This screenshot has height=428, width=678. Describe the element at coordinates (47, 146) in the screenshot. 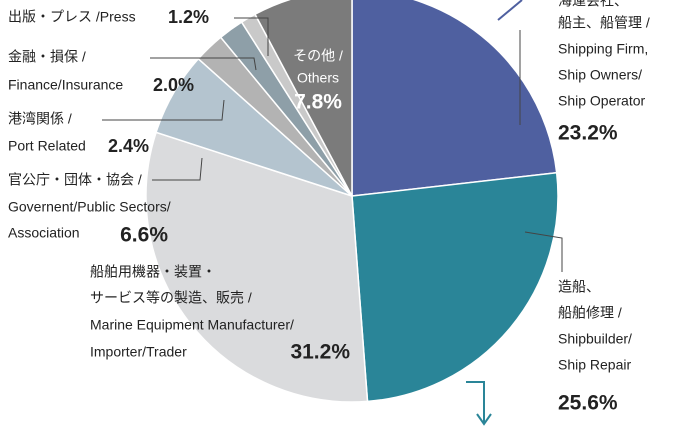

I see `slice-label: Port Related` at that location.